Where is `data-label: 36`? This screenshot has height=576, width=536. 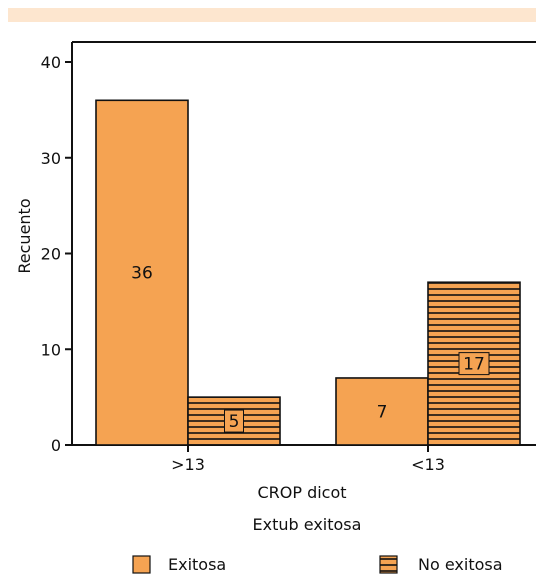
data-label: 36 is located at coordinates (142, 274).